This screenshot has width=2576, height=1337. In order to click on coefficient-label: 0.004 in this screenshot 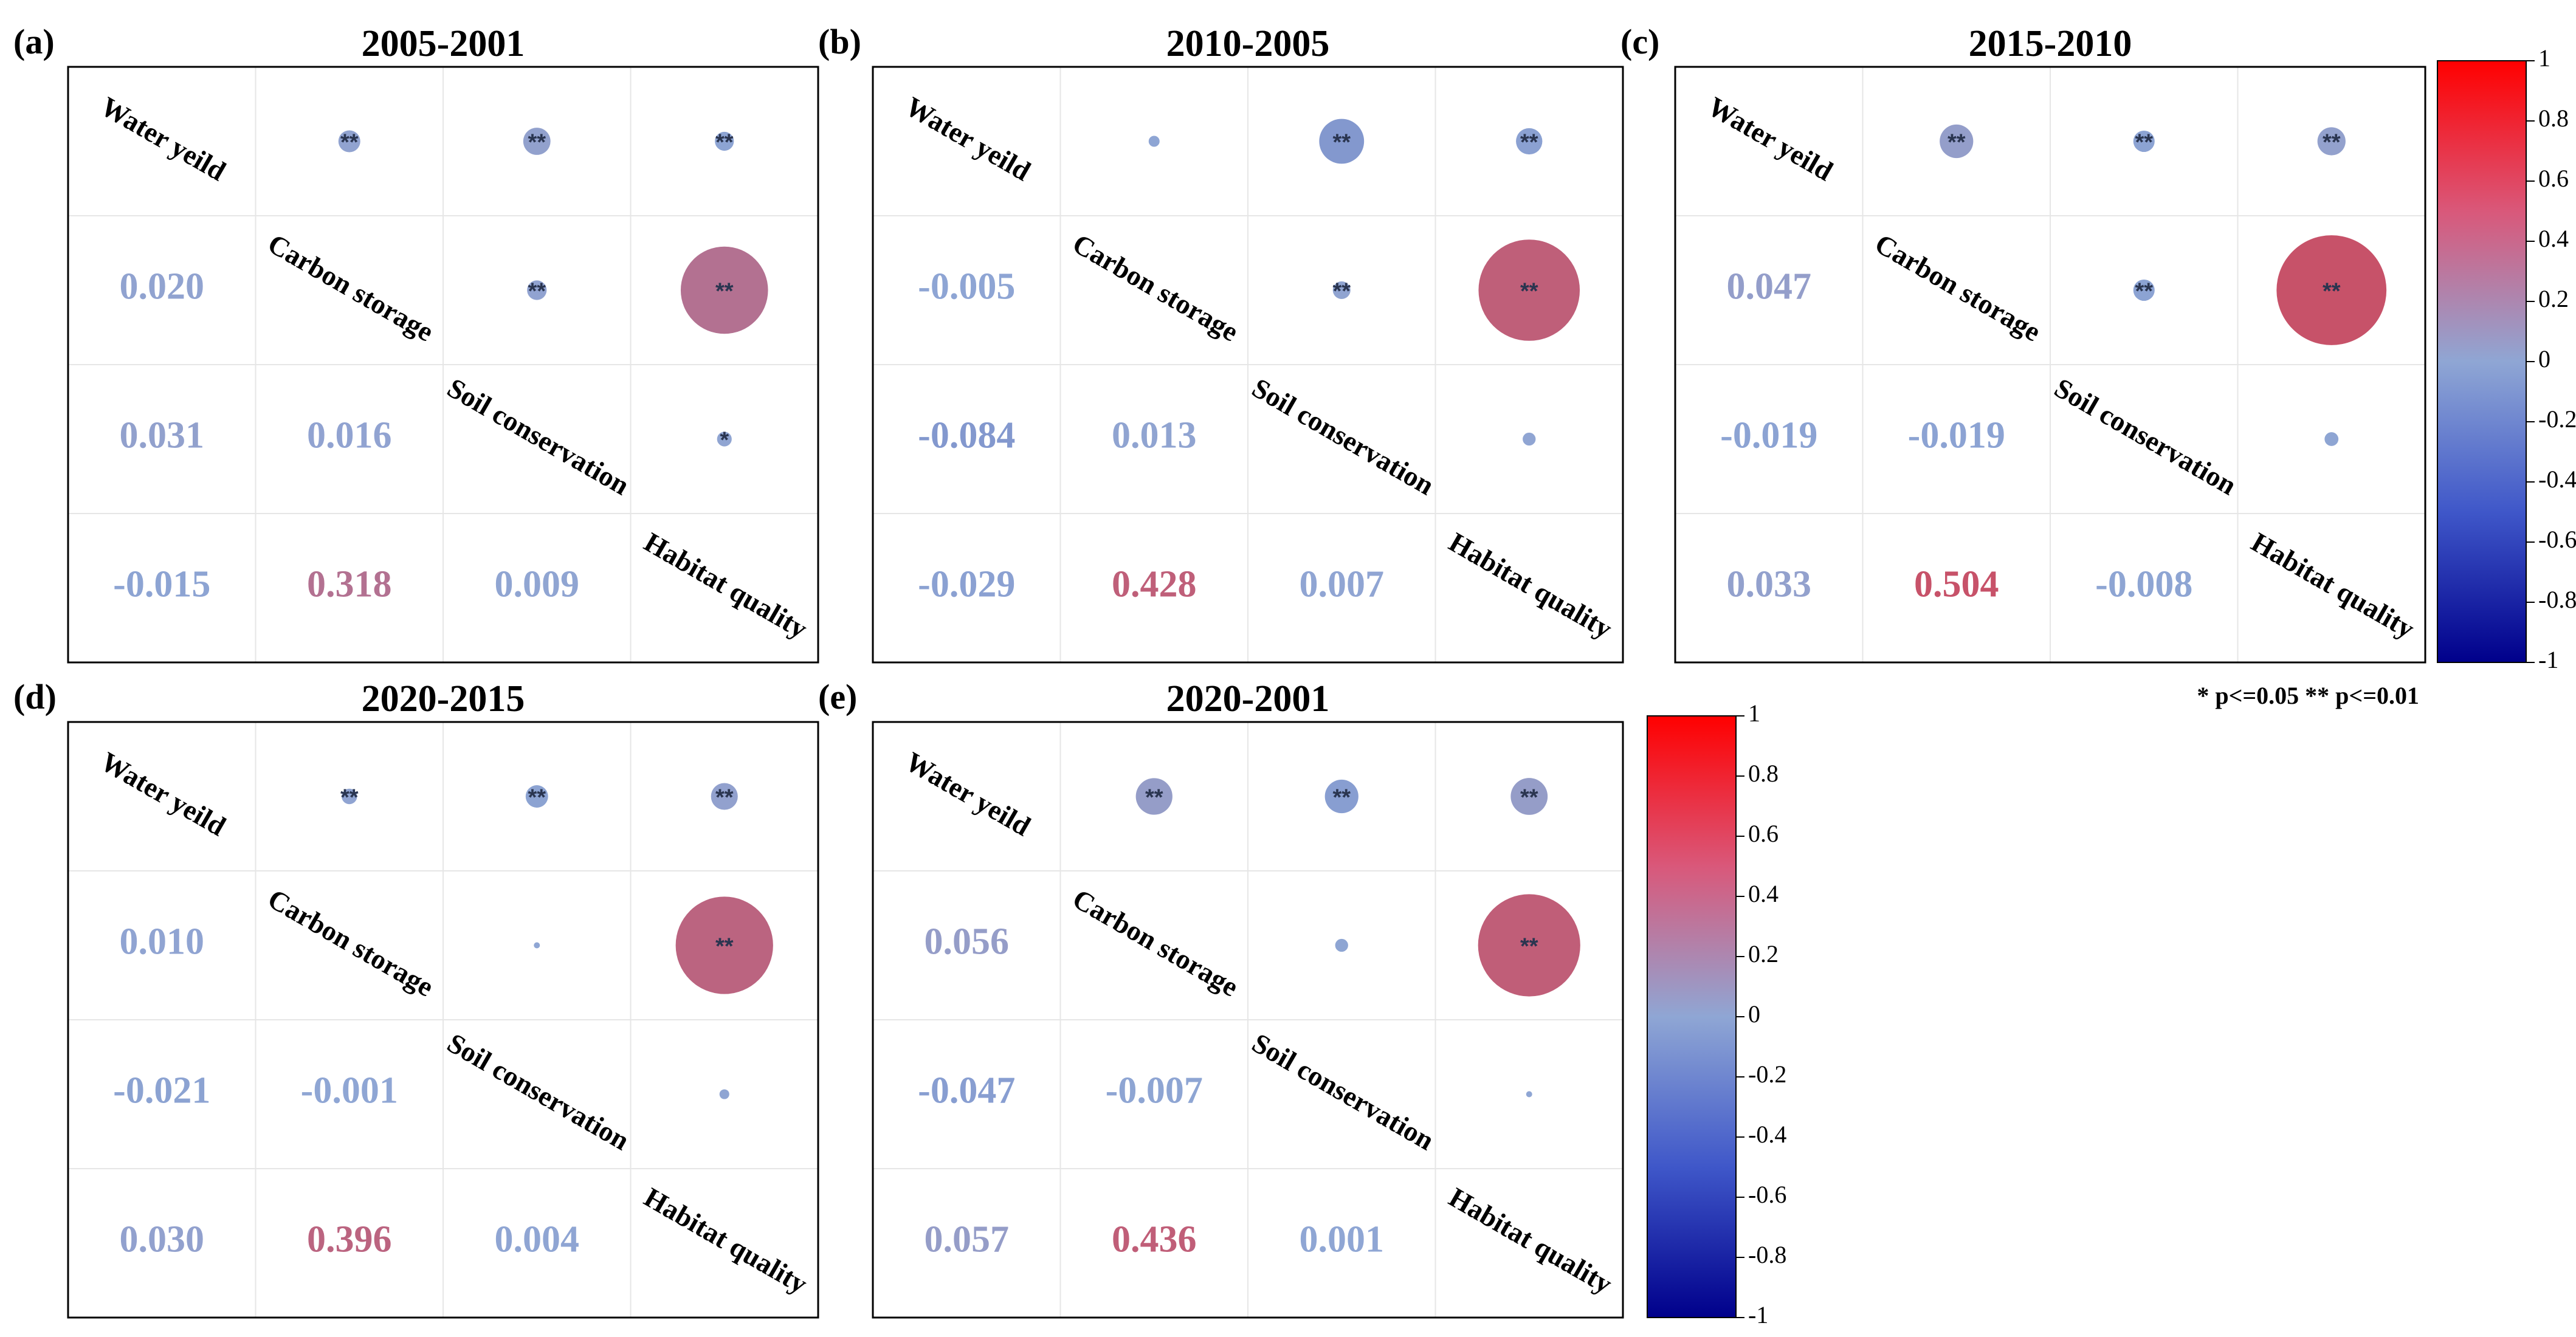, I will do `click(537, 1240)`.